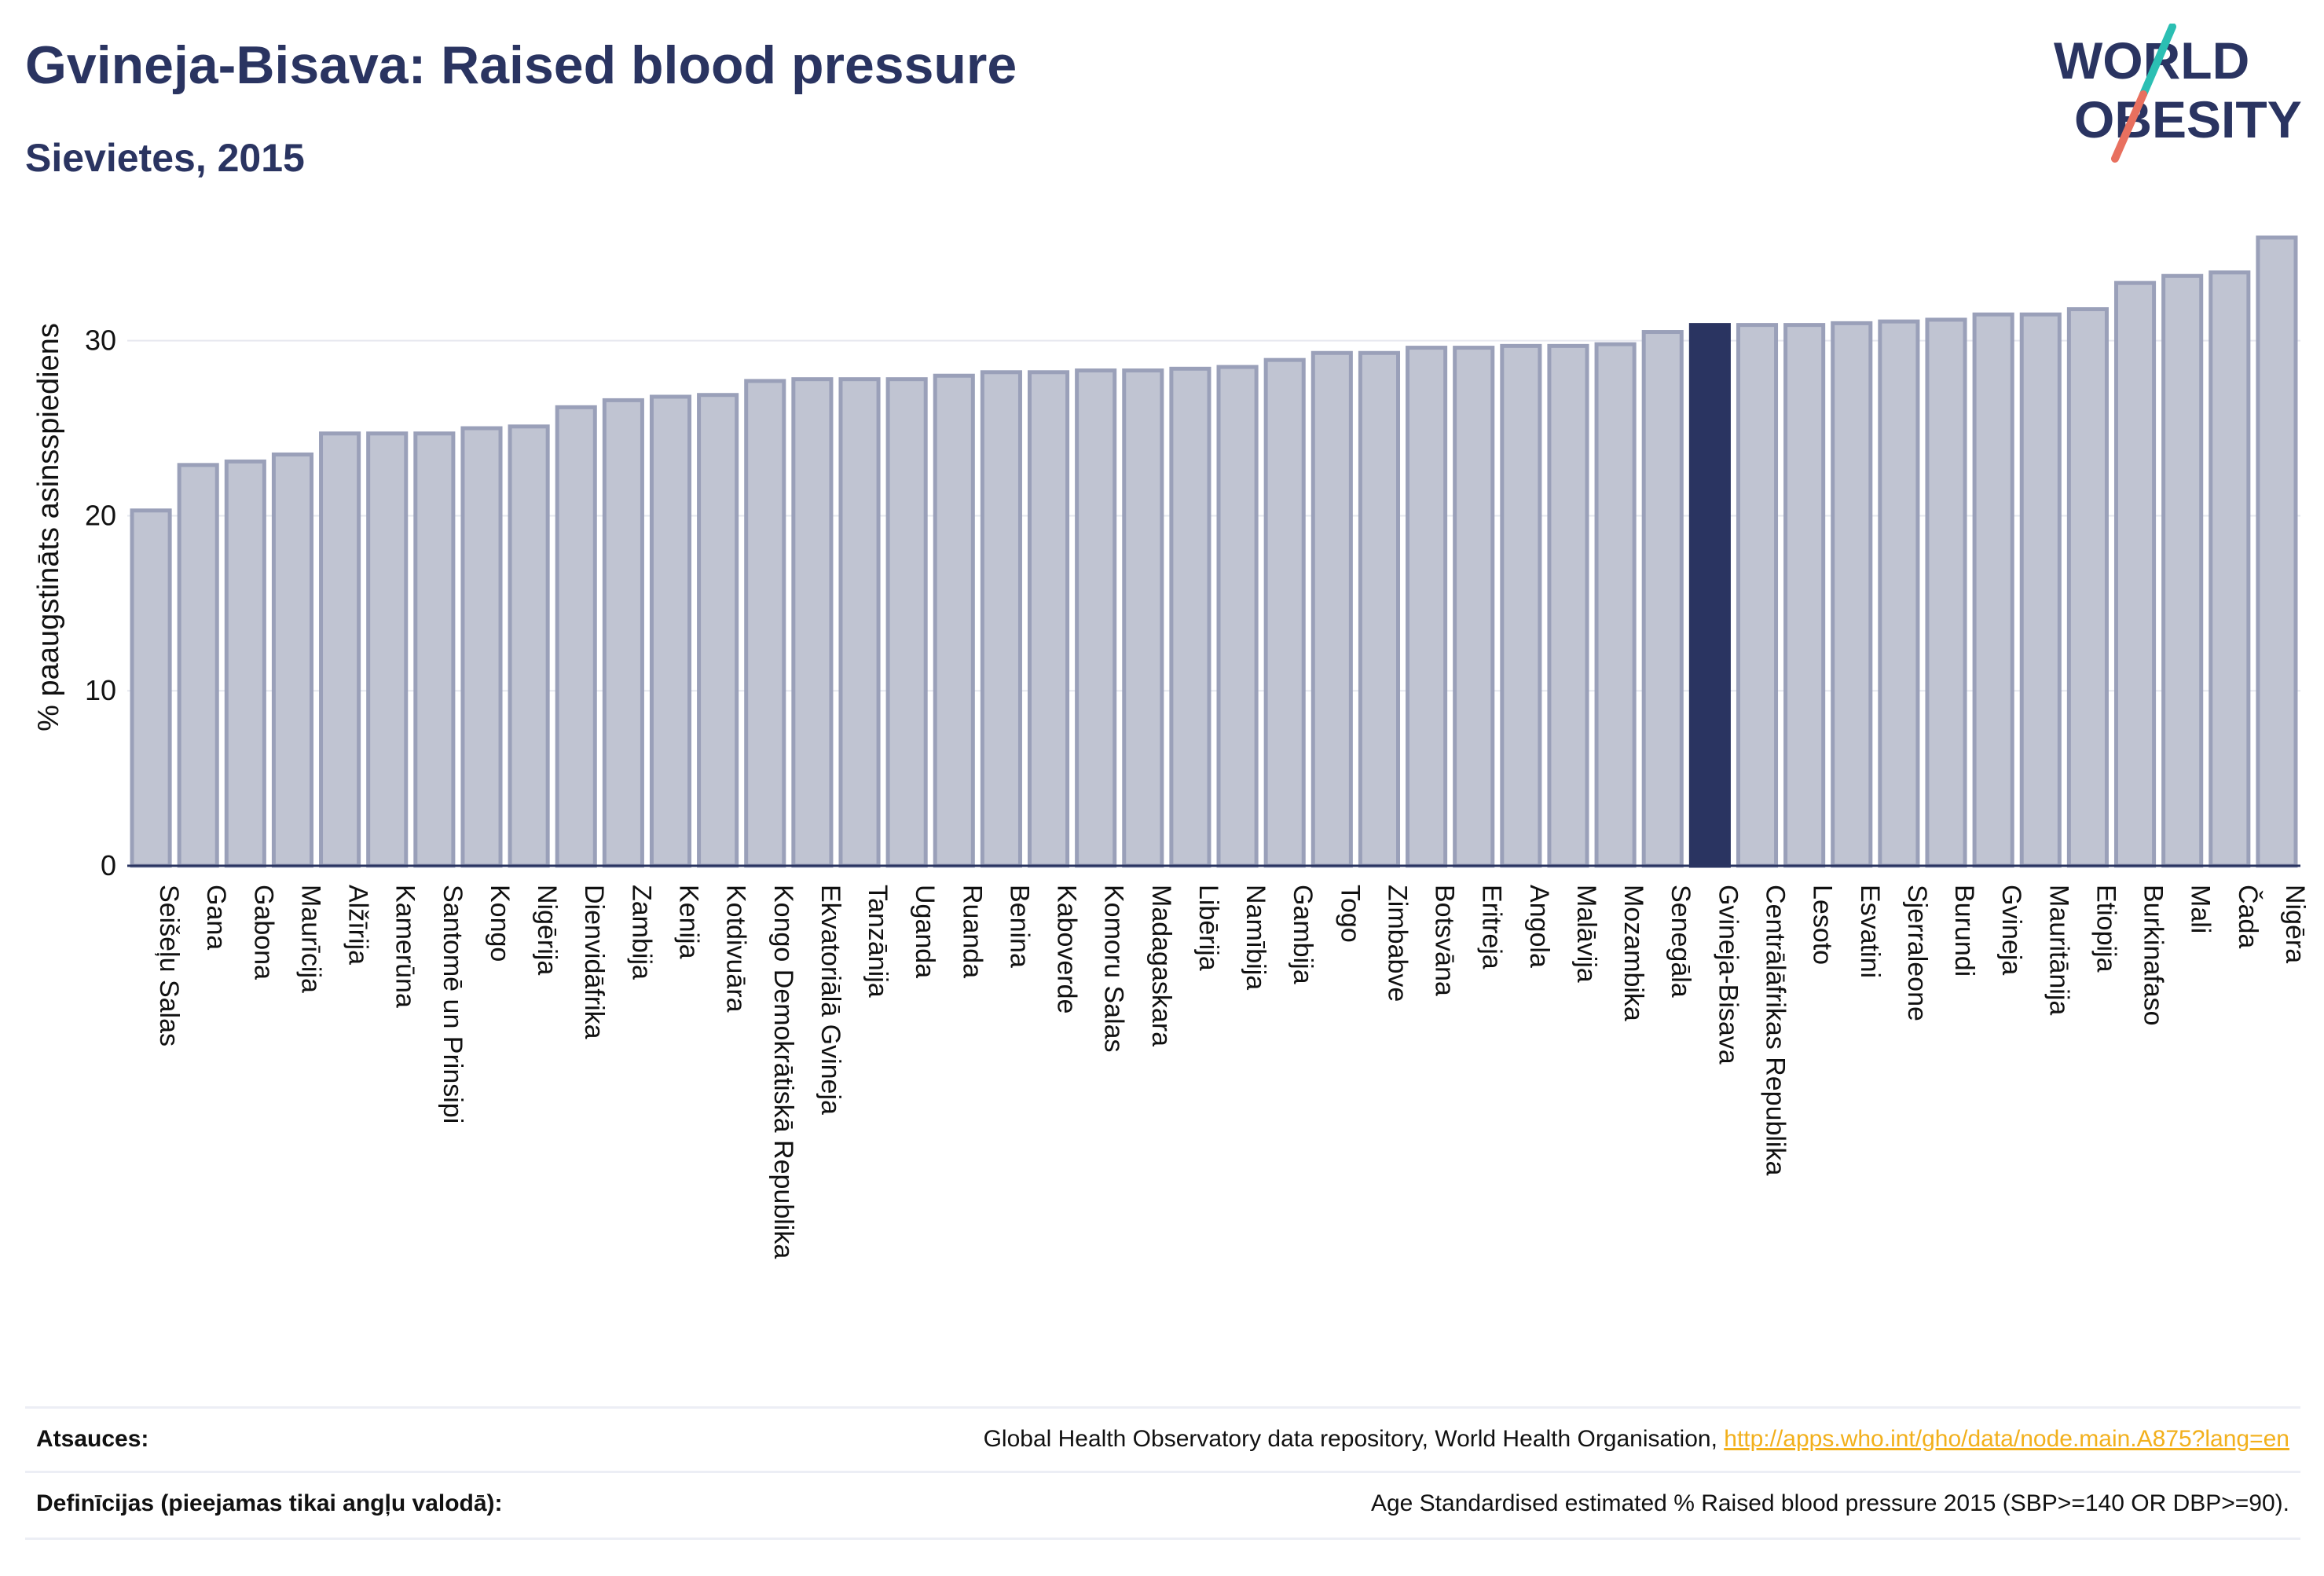 This screenshot has height=1576, width=2324. I want to click on x-tick-label: Komoru Salas, so click(1114, 969).